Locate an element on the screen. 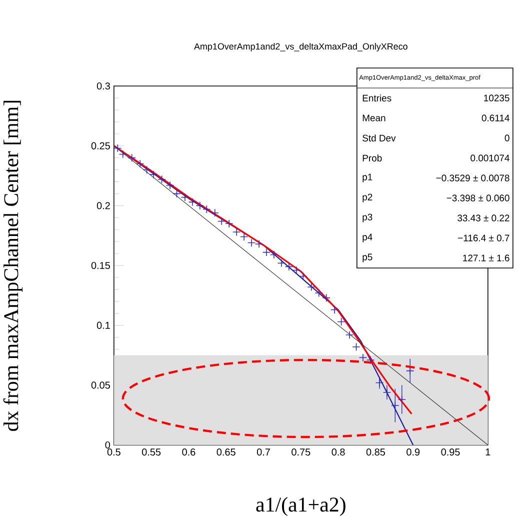 The image size is (515, 522). annotation: p2 is located at coordinates (367, 198).